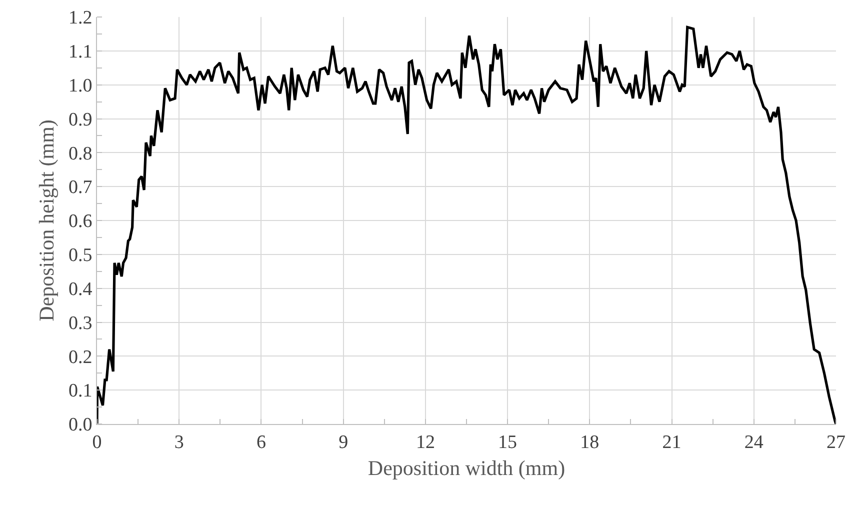  I want to click on x-tick-label: 3, so click(179, 442).